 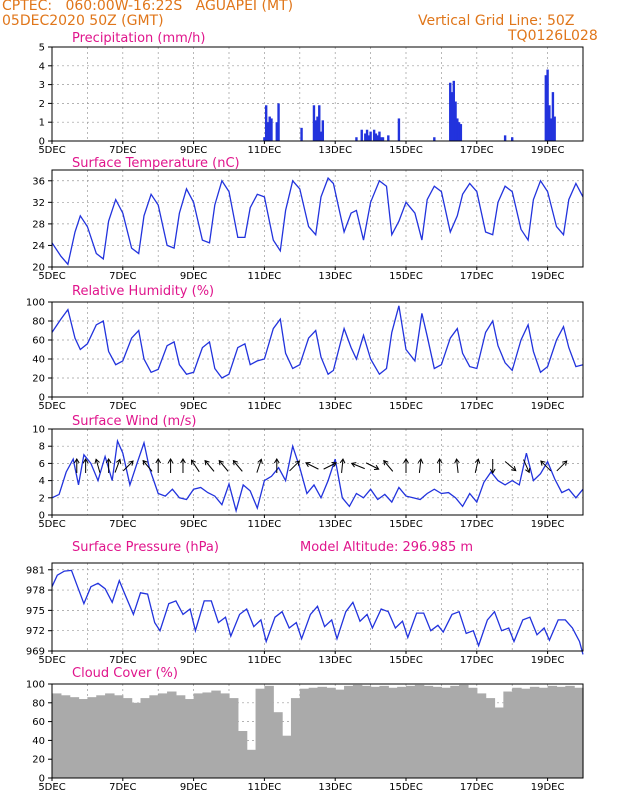 What do you see at coordinates (35, 611) in the screenshot?
I see `pressure-ytick-label: 975` at bounding box center [35, 611].